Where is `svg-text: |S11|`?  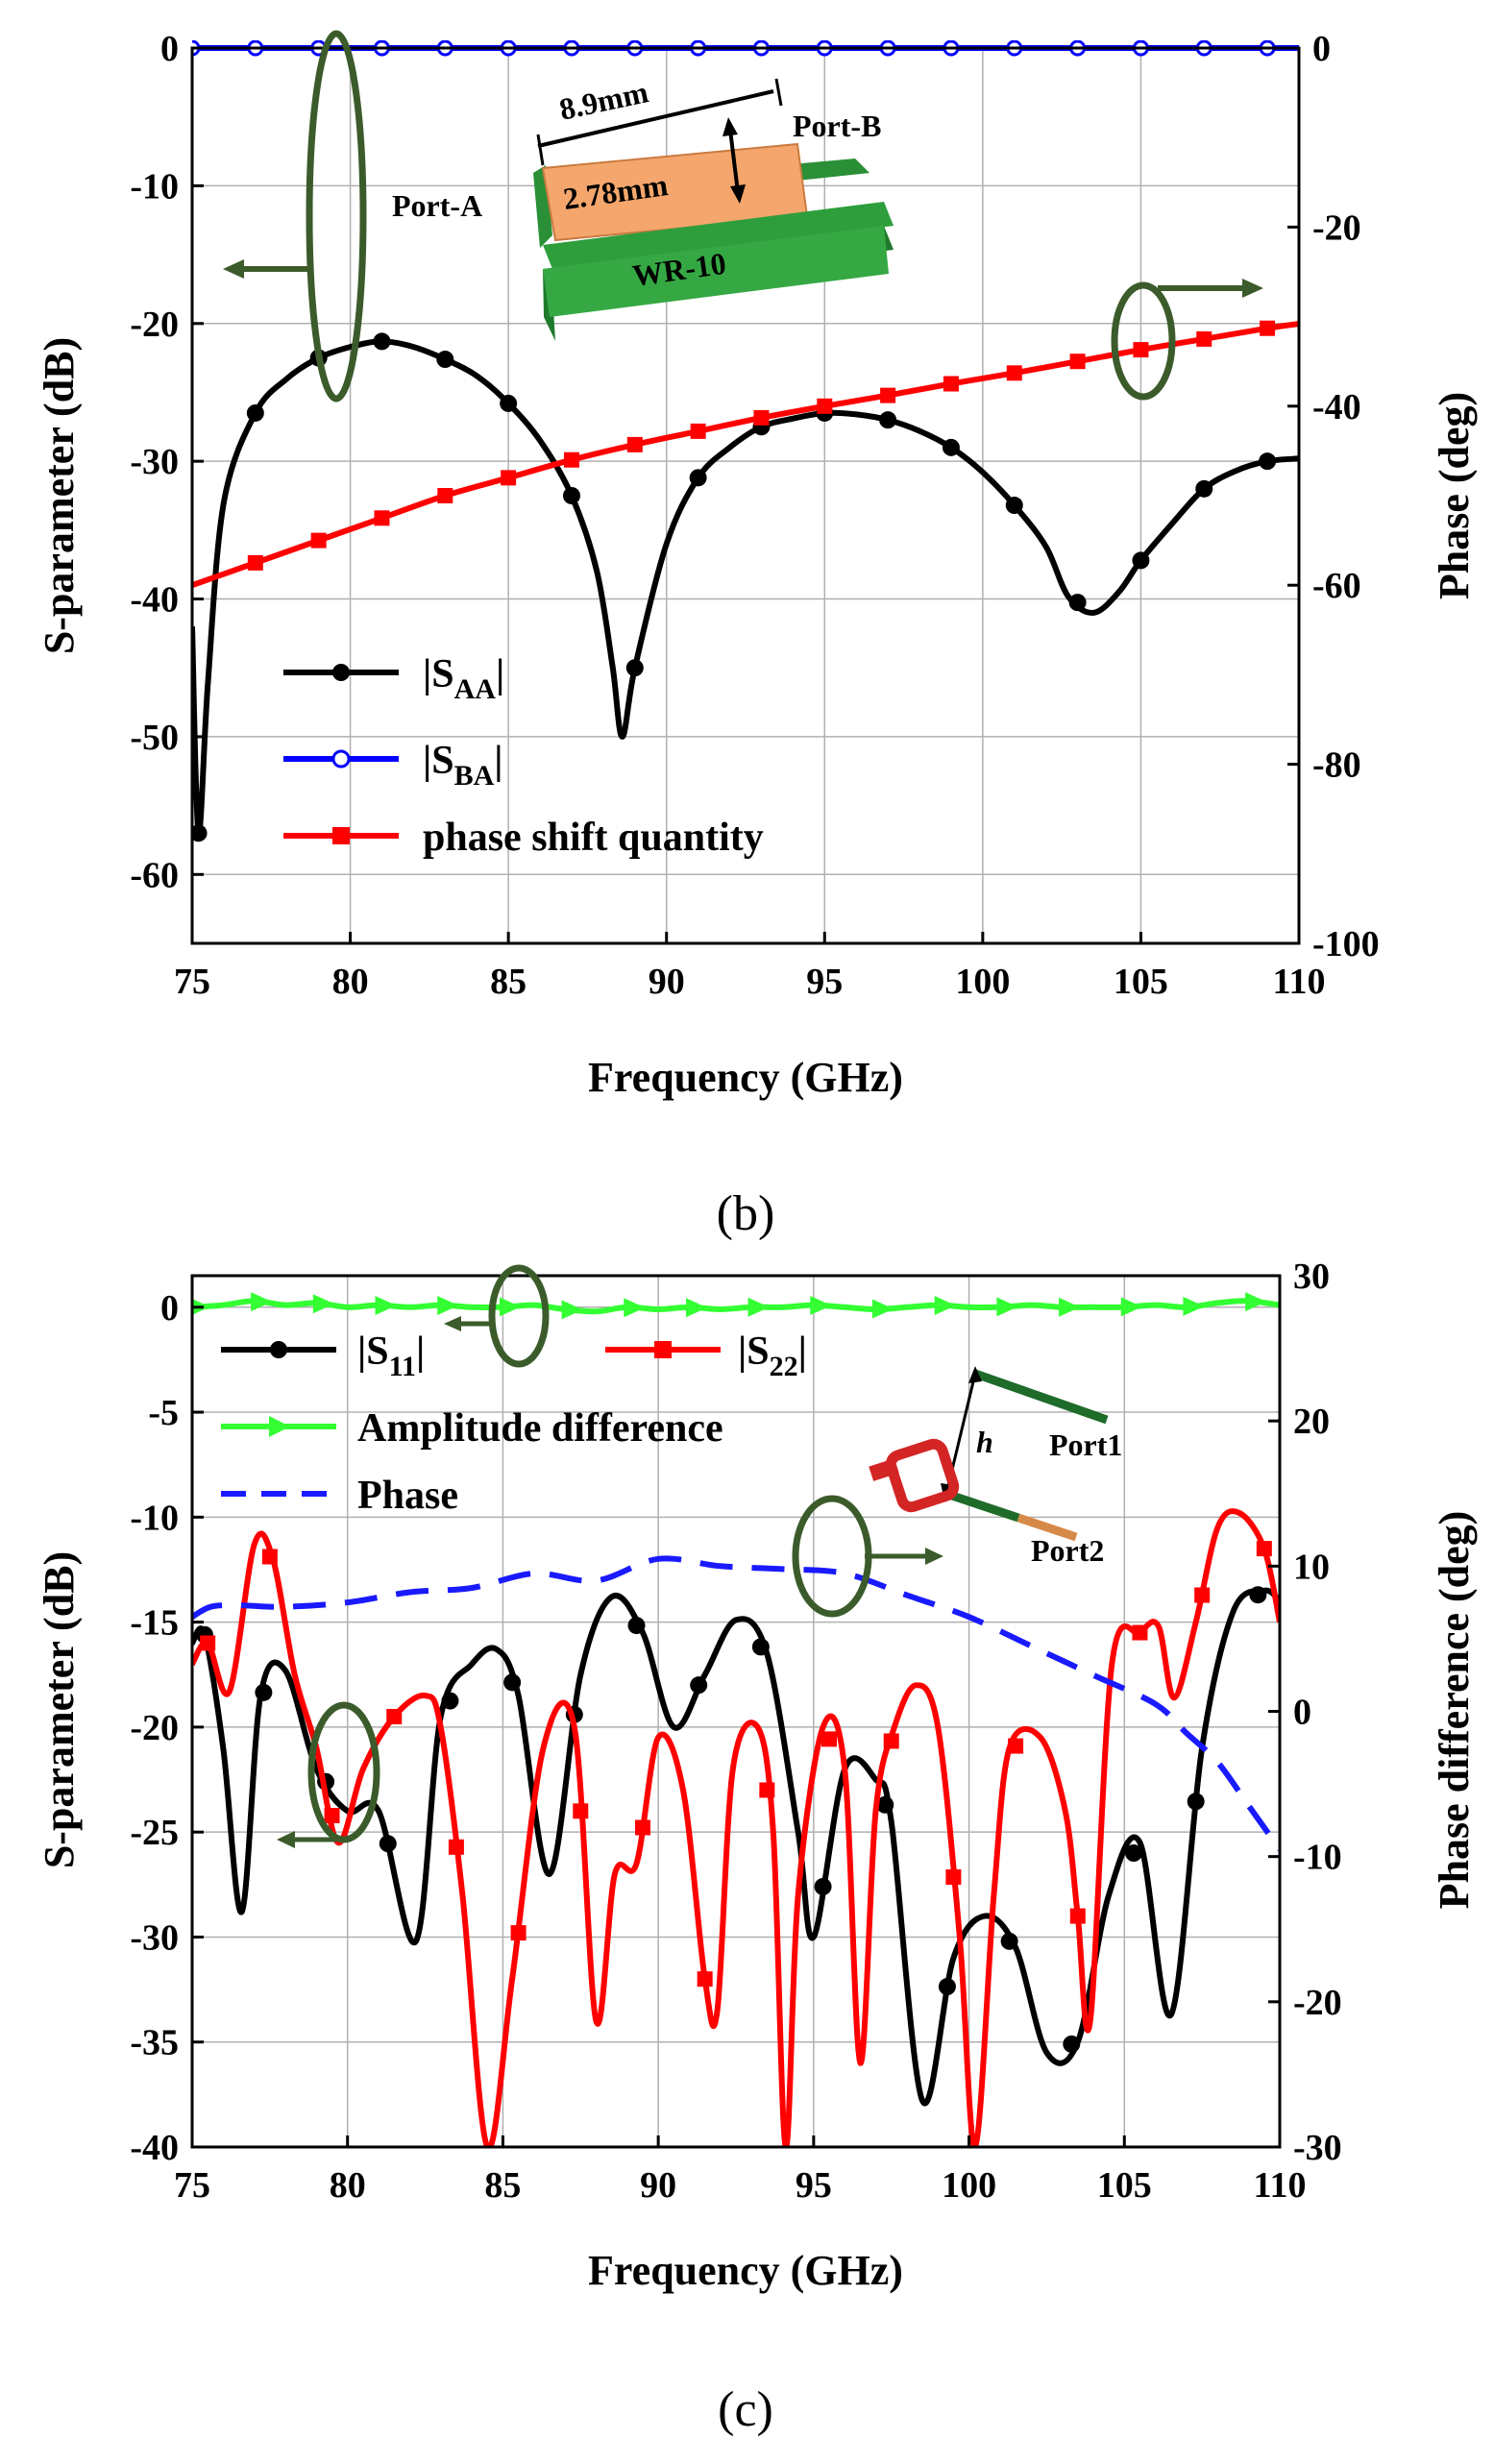
svg-text: |S11| is located at coordinates (391, 1356).